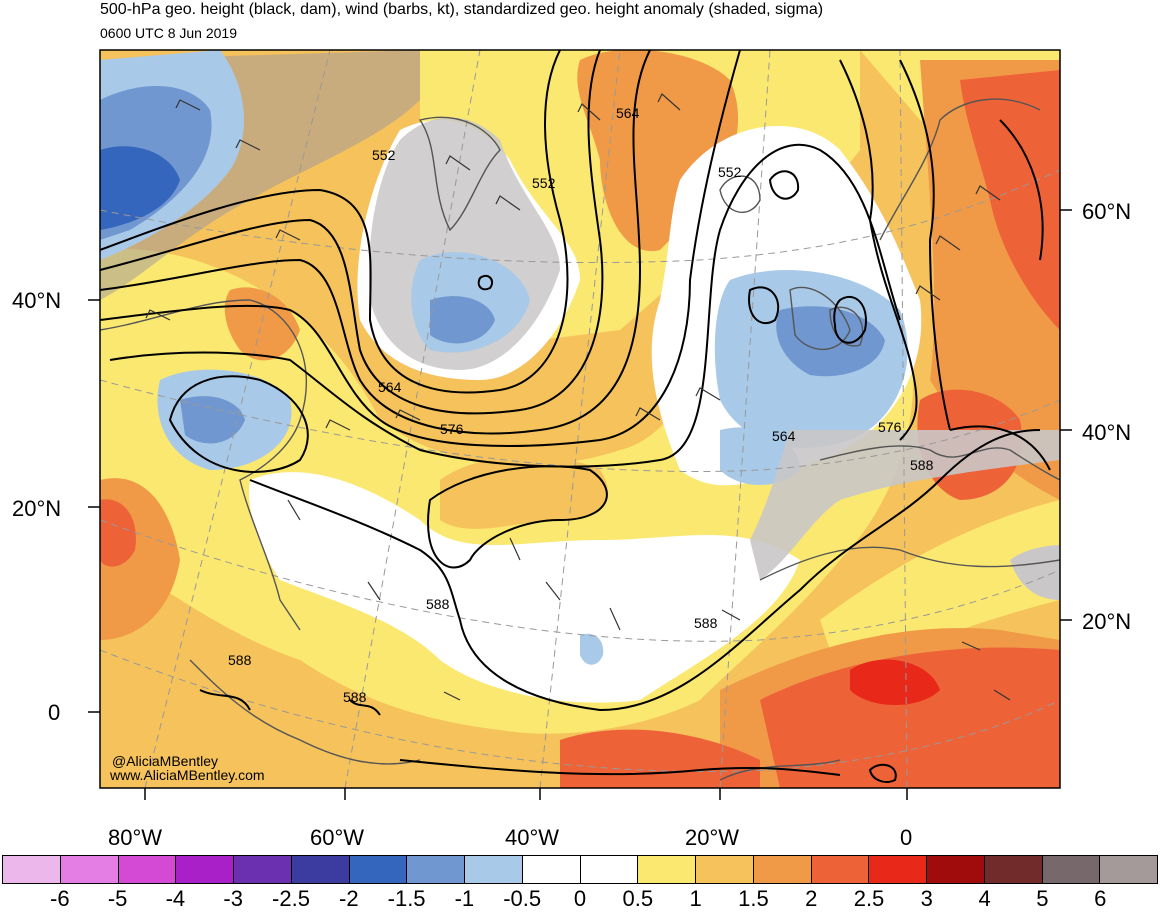 The height and width of the screenshot is (912, 1160). Describe the element at coordinates (168, 33) in the screenshot. I see `valid-time: 0600 UTC 8 Jun 2019` at that location.